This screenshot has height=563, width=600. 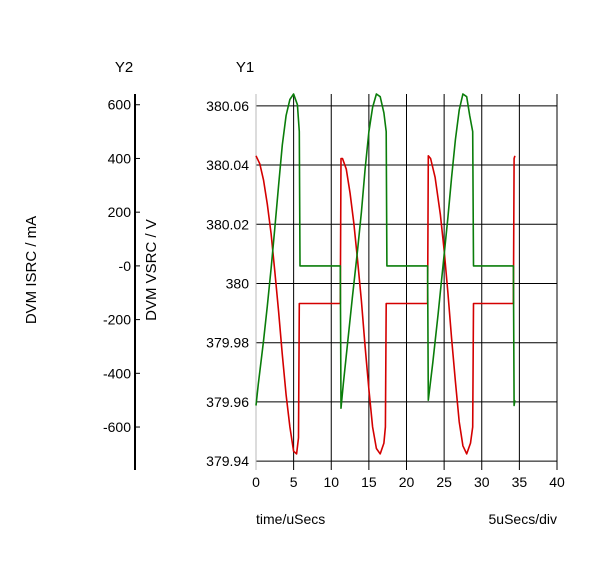 What do you see at coordinates (117, 320) in the screenshot?
I see `y2-tick-label: -200` at bounding box center [117, 320].